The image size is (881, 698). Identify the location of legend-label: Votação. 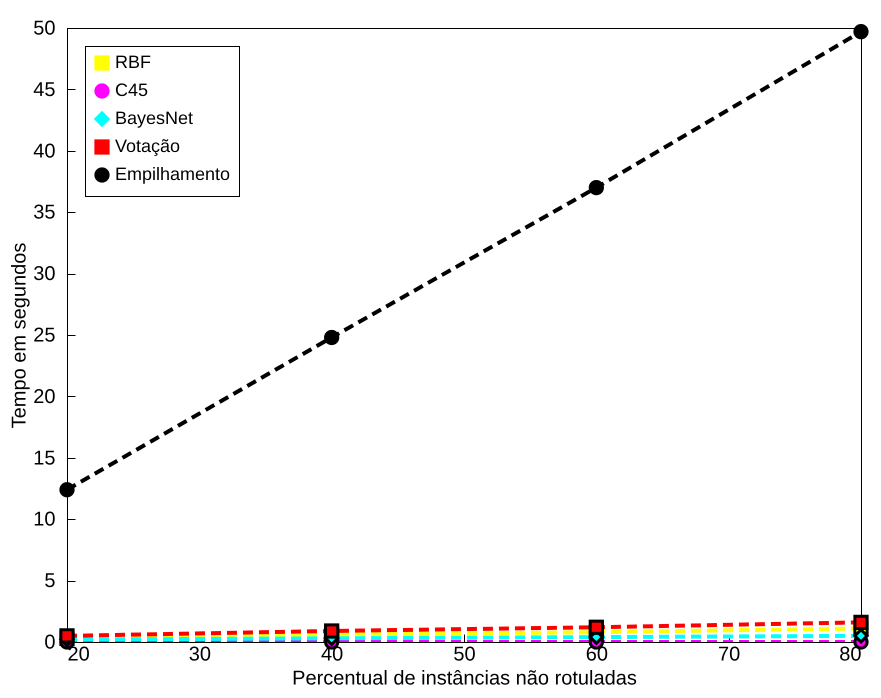
(147, 146).